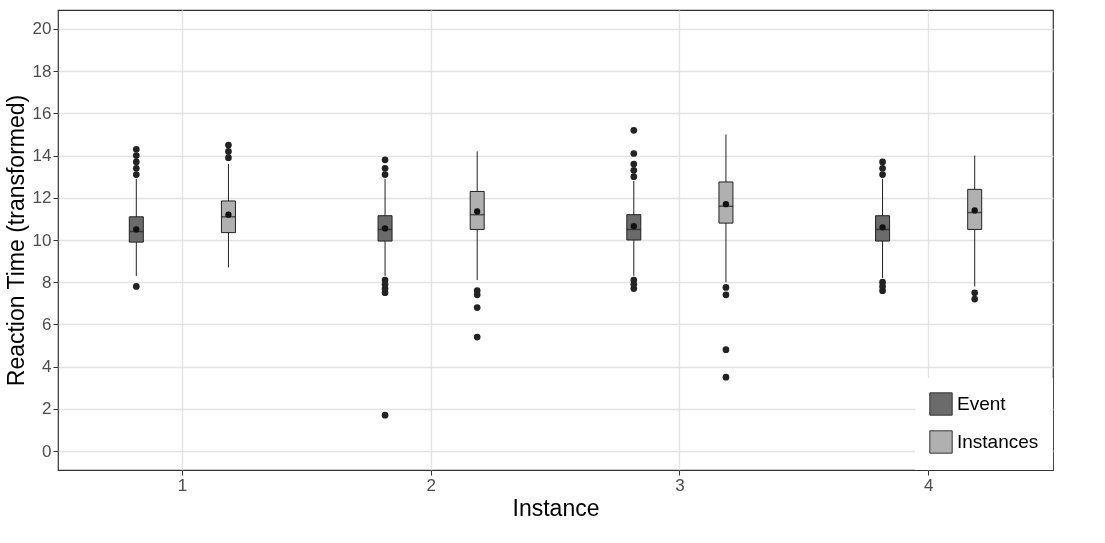 The height and width of the screenshot is (543, 1105). Describe the element at coordinates (680, 485) in the screenshot. I see `x-tick-label: 3` at that location.